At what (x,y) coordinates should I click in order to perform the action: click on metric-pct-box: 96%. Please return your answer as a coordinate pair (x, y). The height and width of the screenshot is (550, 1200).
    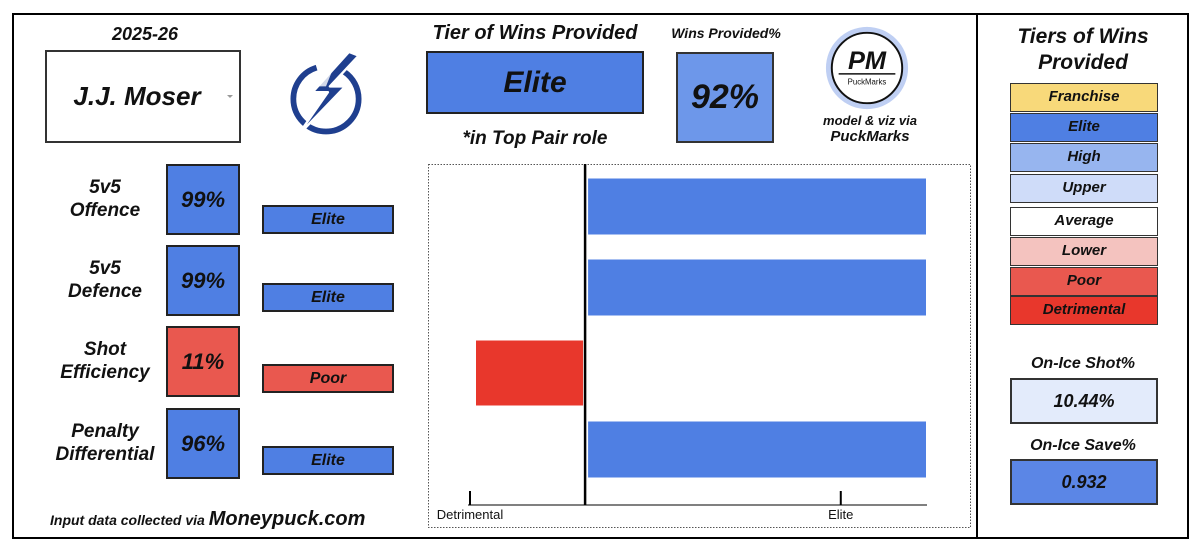
    Looking at the image, I should click on (203, 443).